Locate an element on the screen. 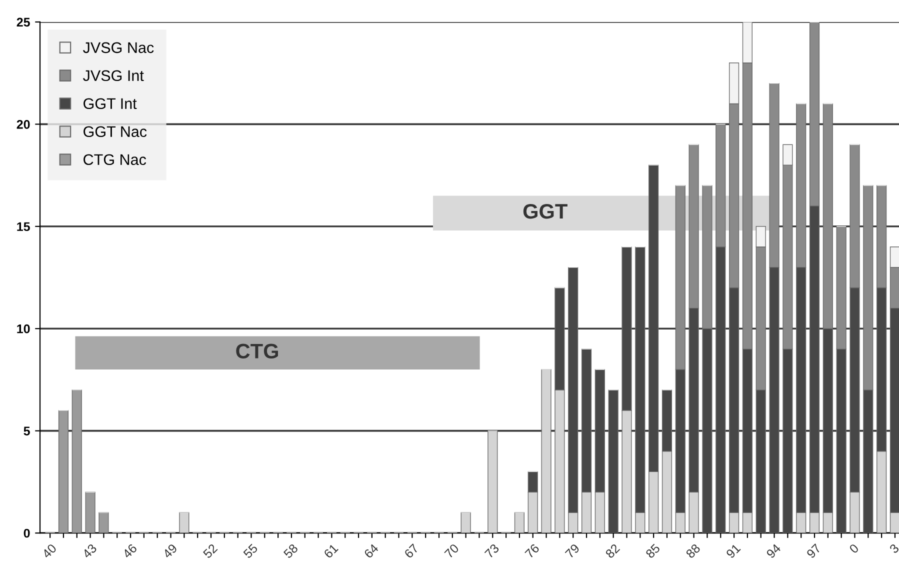  x-tick-label: 46 is located at coordinates (130, 551).